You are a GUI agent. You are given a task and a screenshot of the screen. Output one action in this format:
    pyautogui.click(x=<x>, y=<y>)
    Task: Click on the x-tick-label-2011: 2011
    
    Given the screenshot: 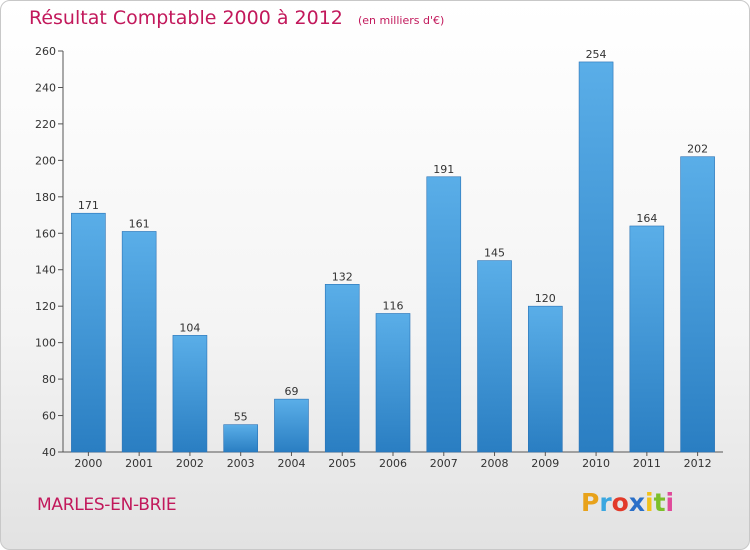 What is the action you would take?
    pyautogui.click(x=647, y=463)
    